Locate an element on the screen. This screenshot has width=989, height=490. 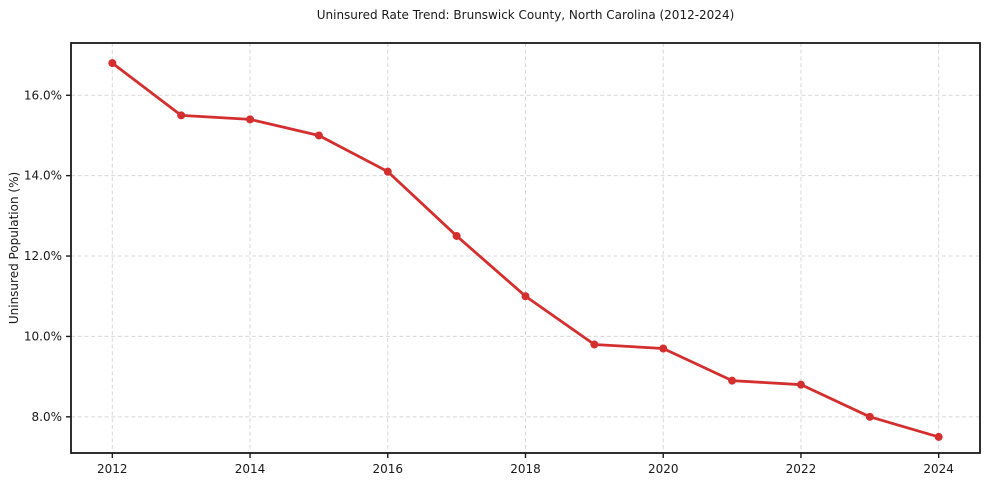
y-tick-label: 16.0% is located at coordinates (43, 95).